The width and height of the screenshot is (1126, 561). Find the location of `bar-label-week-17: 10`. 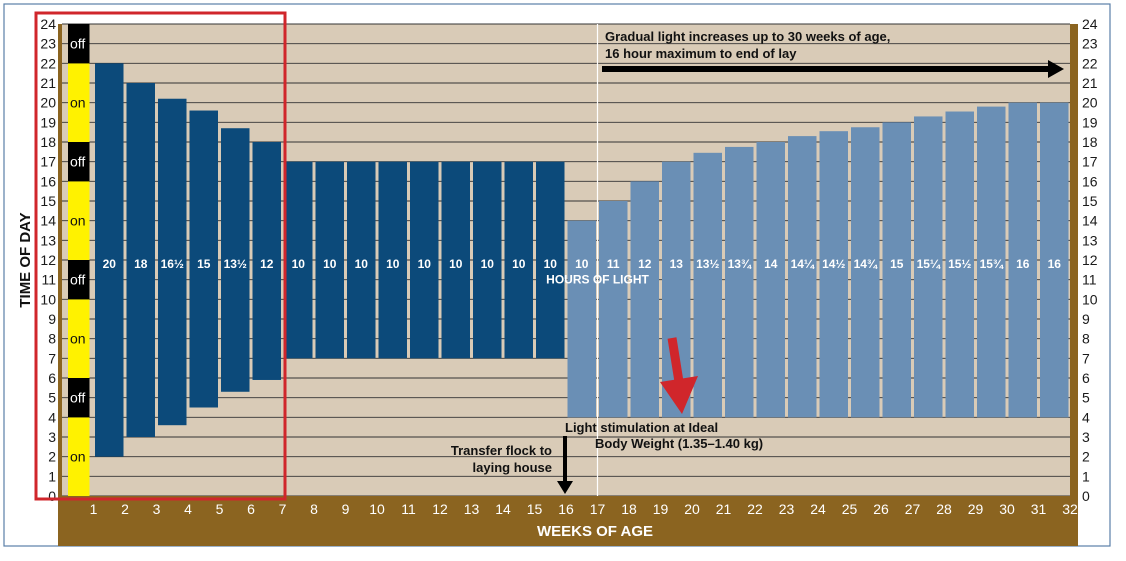

bar-label-week-17: 10 is located at coordinates (582, 264).